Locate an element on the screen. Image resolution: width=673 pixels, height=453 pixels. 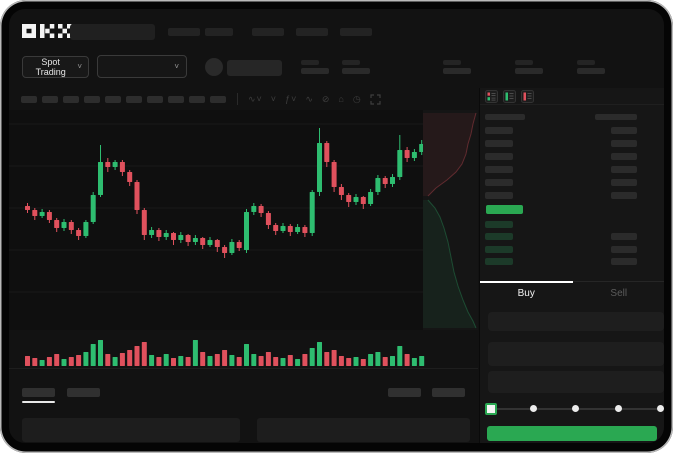
market-type-dropdown: Spot Trading ˅ is located at coordinates (55, 67).